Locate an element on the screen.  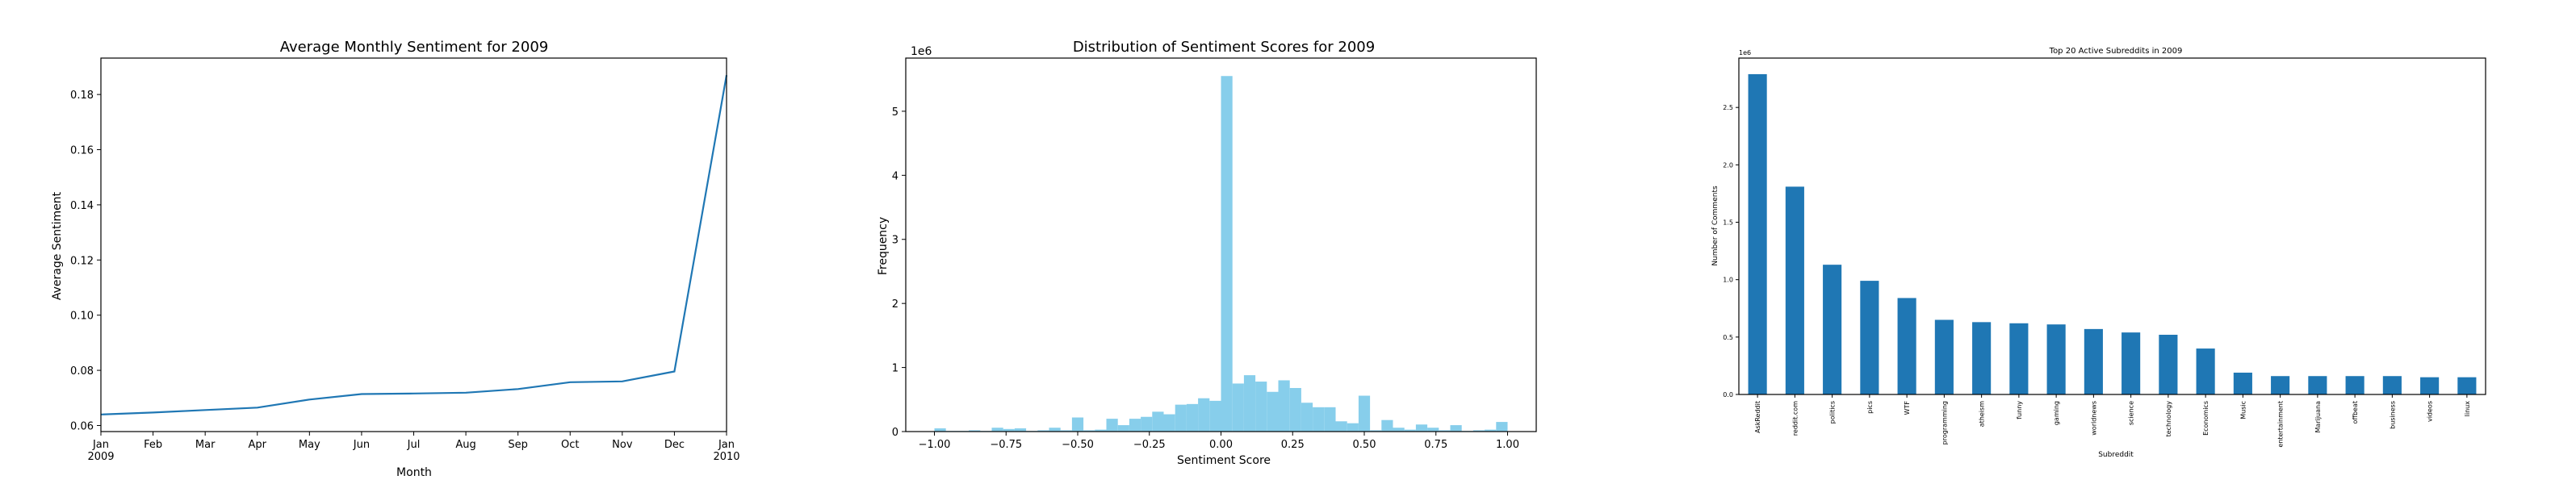
chart3-x-tick-label: atheism is located at coordinates (1983, 414).